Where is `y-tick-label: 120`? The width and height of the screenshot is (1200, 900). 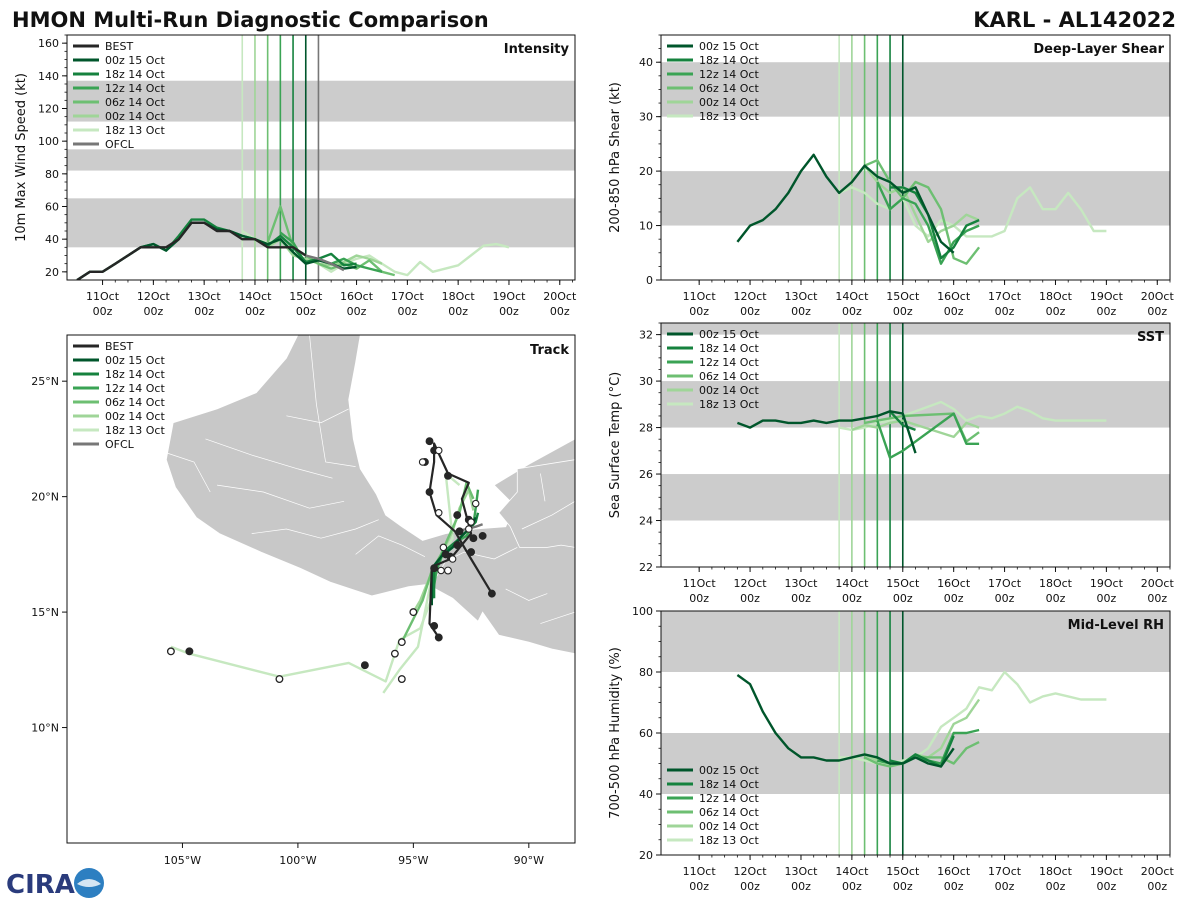
y-tick-label: 120 is located at coordinates (48, 109).